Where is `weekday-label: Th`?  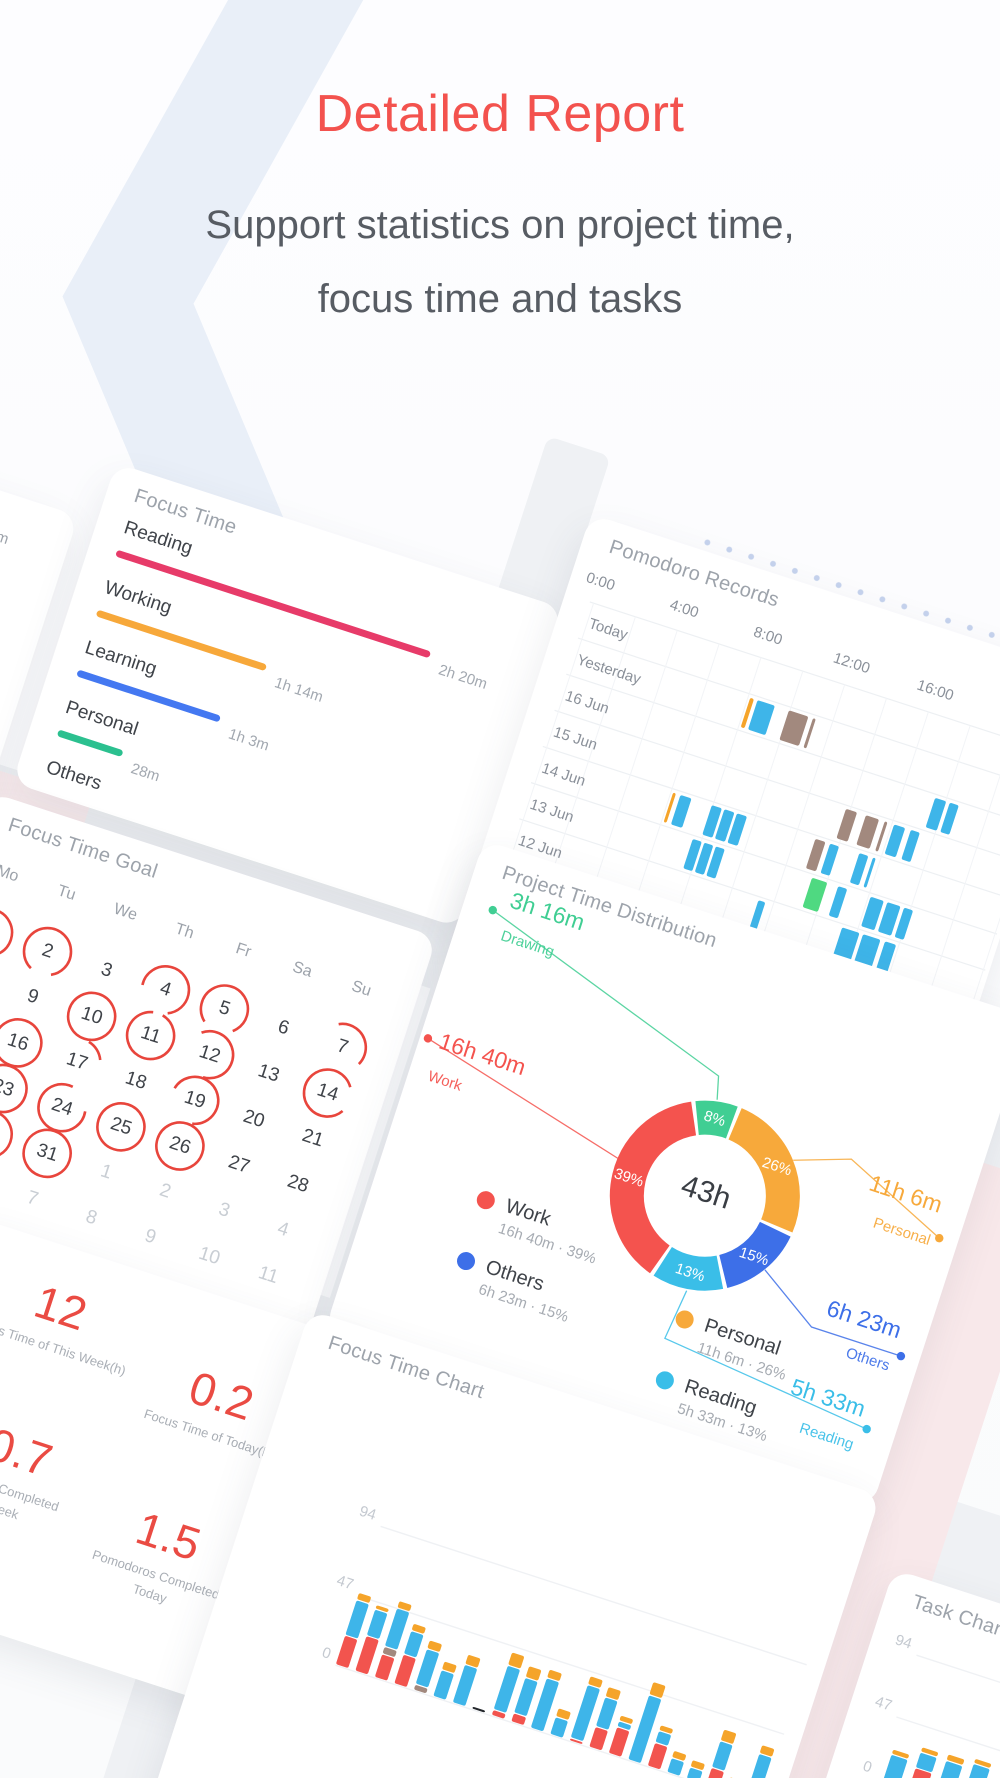 weekday-label: Th is located at coordinates (184, 931).